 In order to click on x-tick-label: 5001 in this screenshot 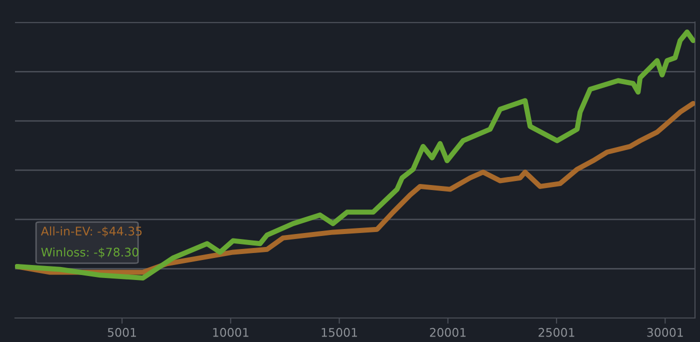, I will do `click(122, 332)`.